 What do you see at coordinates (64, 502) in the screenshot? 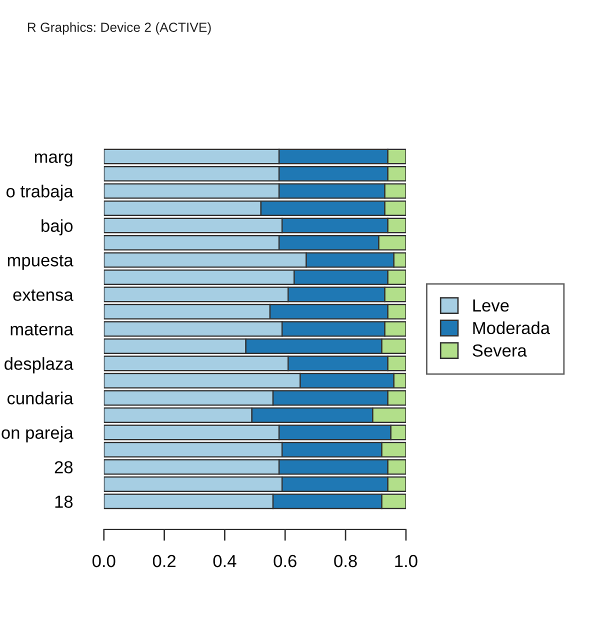
I see `y-tick-label: 18` at bounding box center [64, 502].